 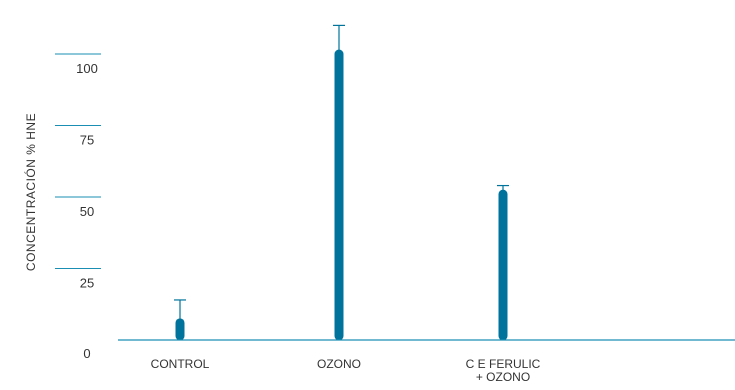 I want to click on x-tick-label: OZONO, so click(x=339, y=364).